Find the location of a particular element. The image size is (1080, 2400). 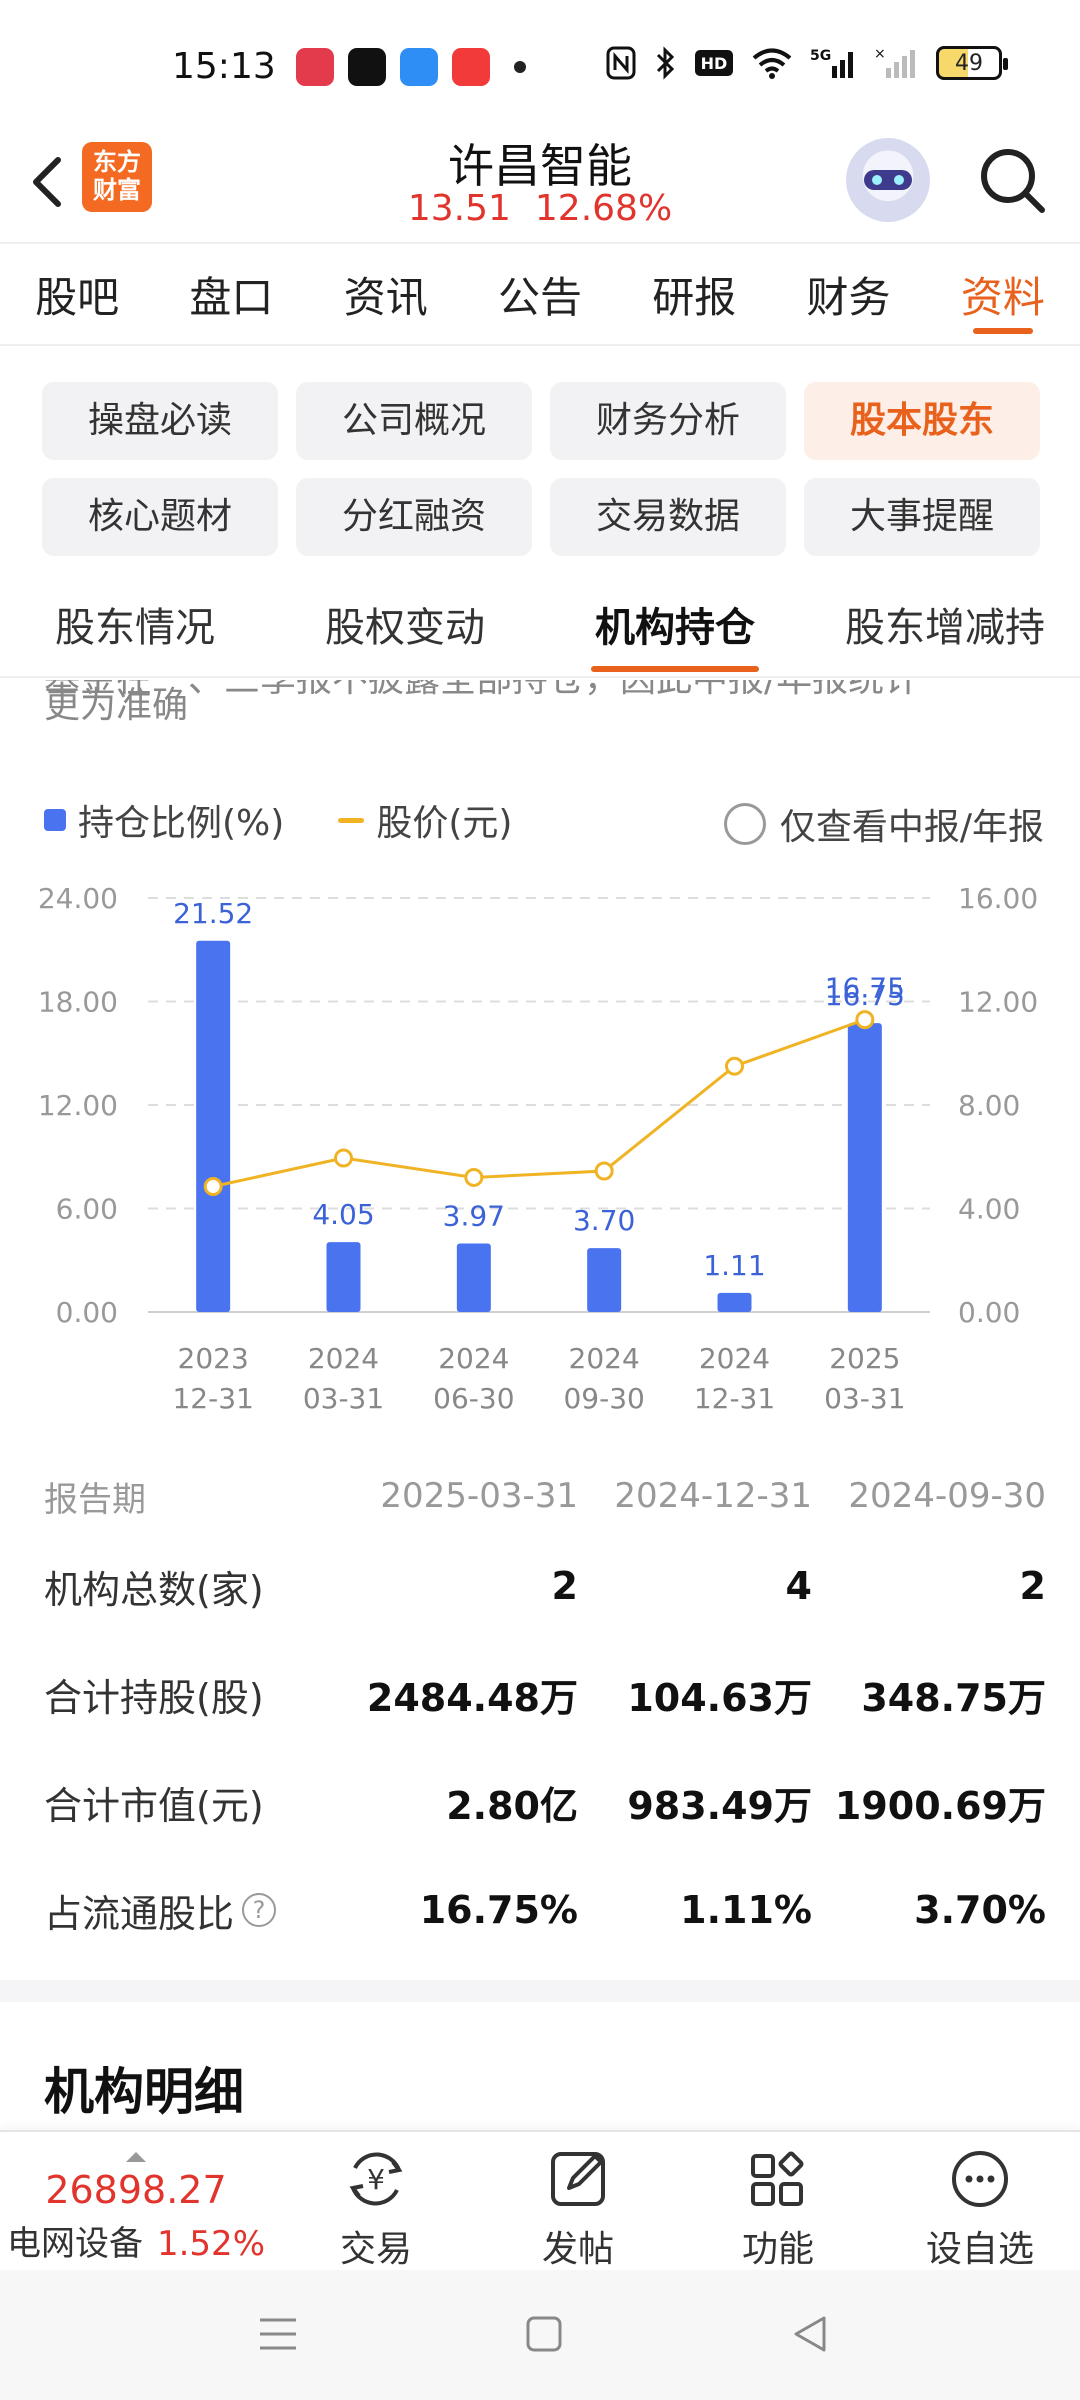

col-period-2: 2024-12-31 is located at coordinates (713, 1496).